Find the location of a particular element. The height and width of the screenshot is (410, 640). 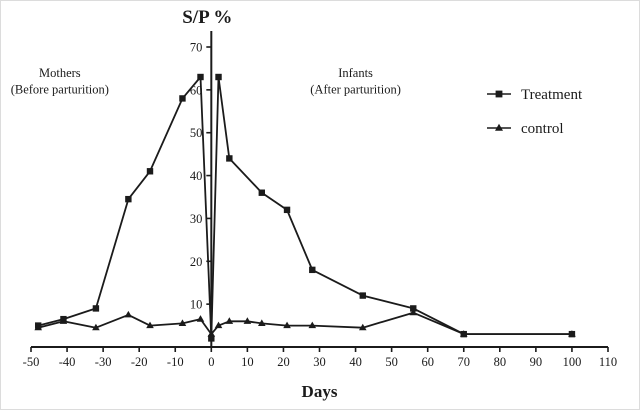

x-tick-label: -30 is located at coordinates (103, 362).